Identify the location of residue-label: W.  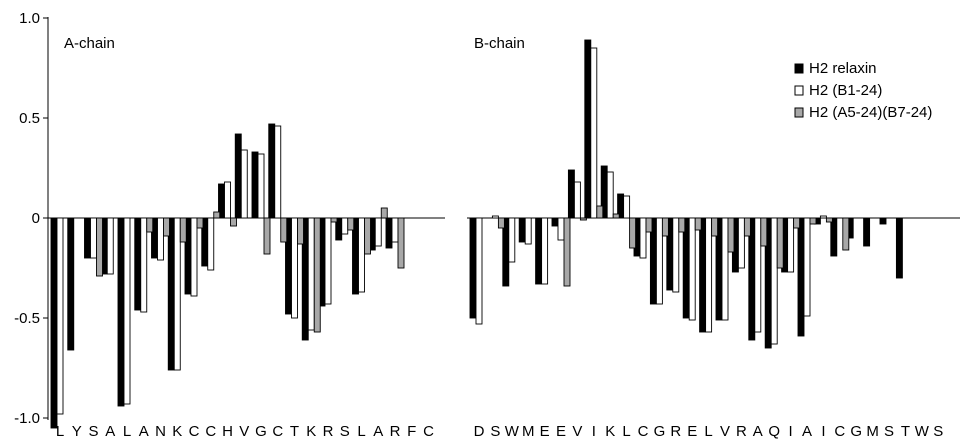
(512, 431).